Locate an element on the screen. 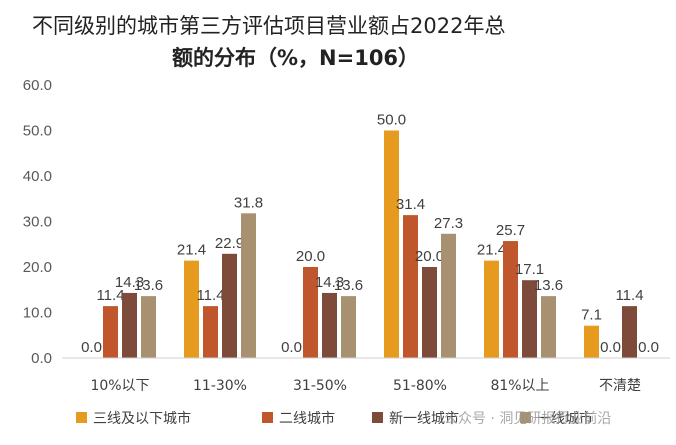 The height and width of the screenshot is (445, 676). y-tick-label: 40.0 is located at coordinates (37, 176).